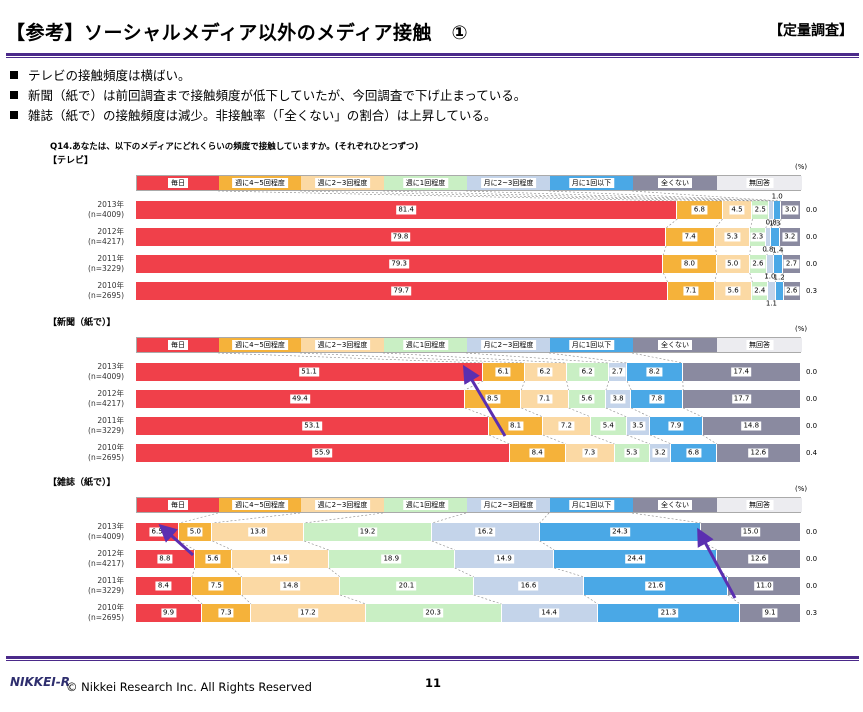  What do you see at coordinates (40, 682) in the screenshot?
I see `nikkei-research-logo: NIKKEI-R` at bounding box center [40, 682].